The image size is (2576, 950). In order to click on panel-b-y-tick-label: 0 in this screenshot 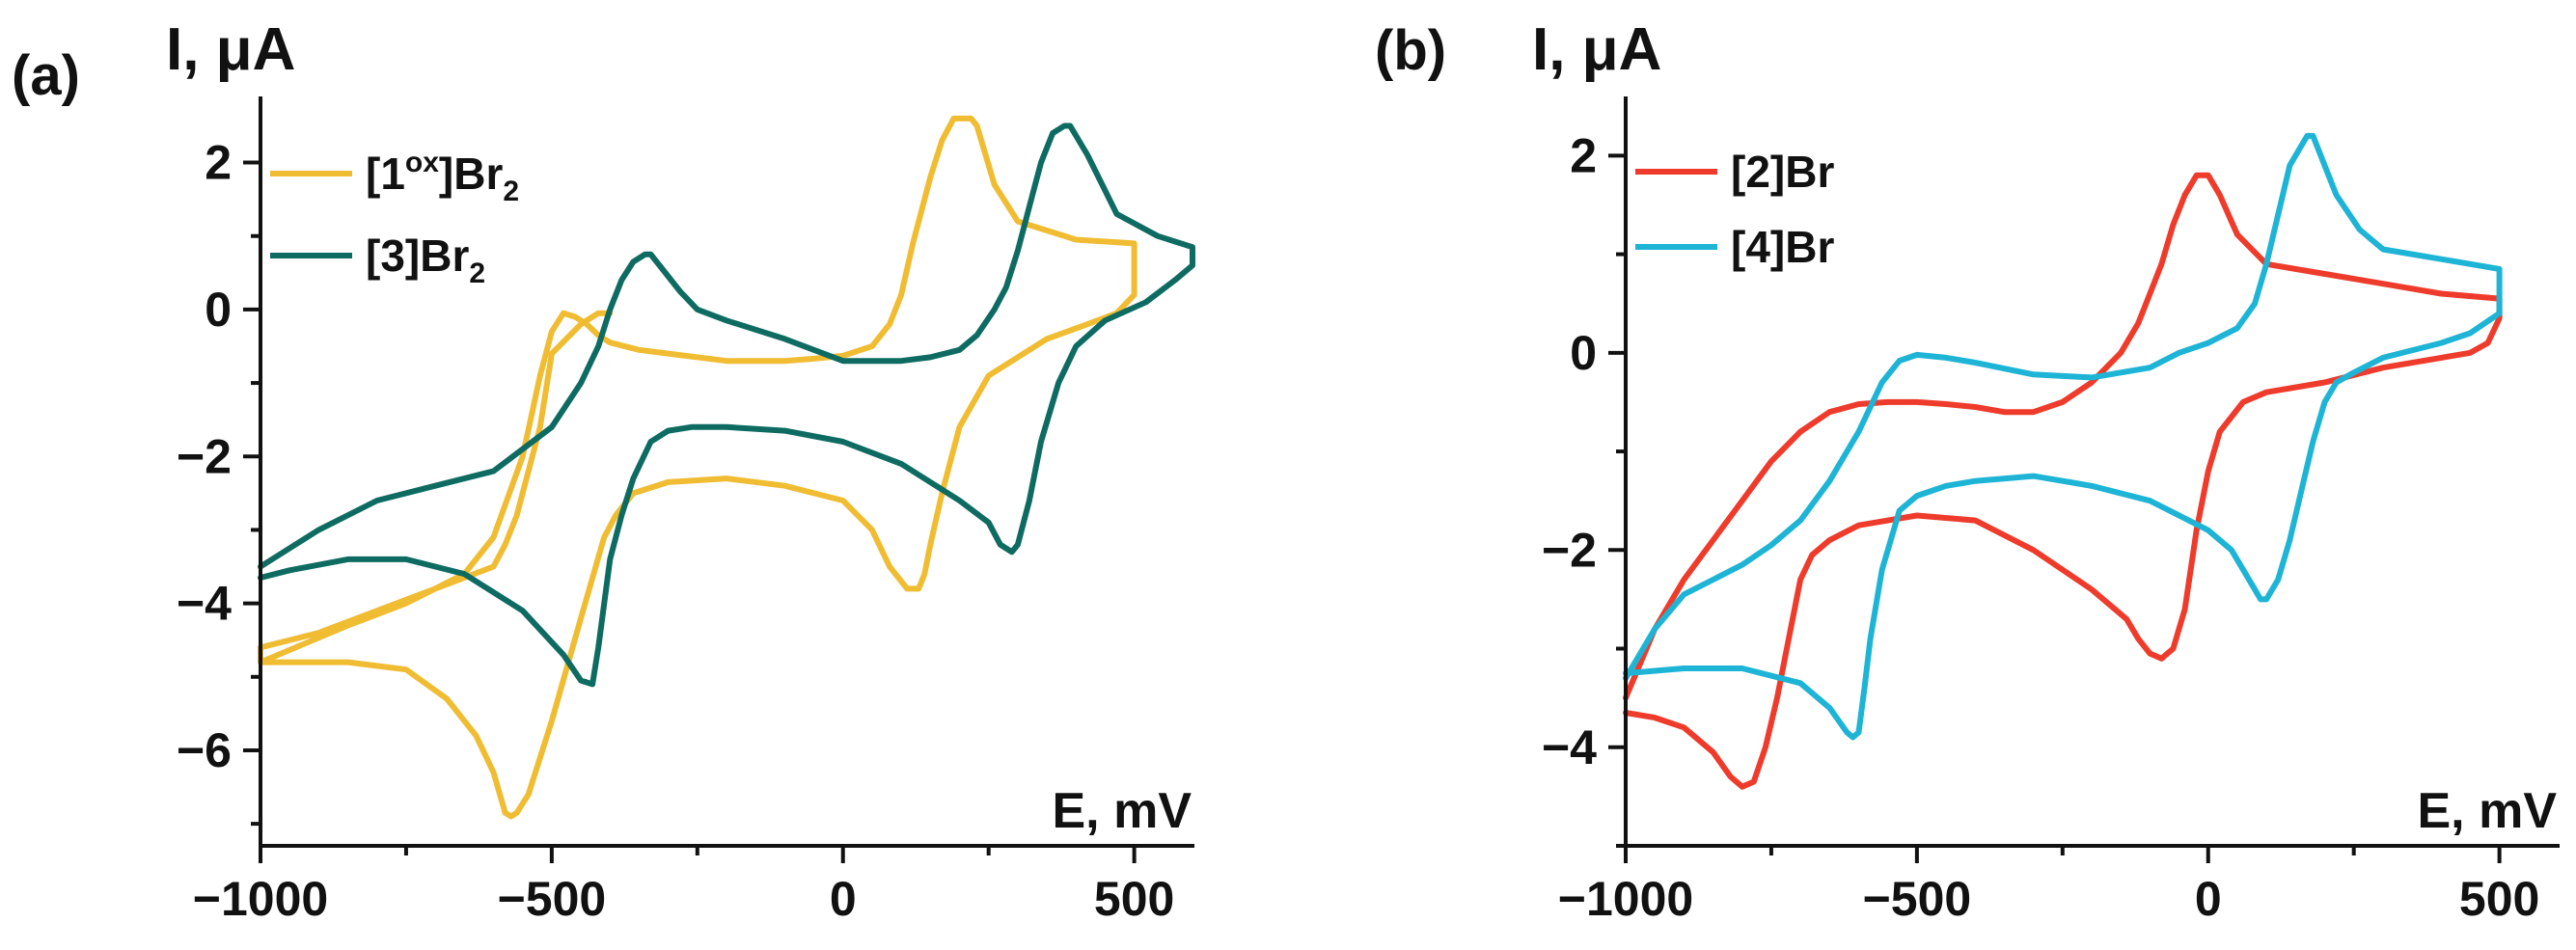, I will do `click(1583, 353)`.